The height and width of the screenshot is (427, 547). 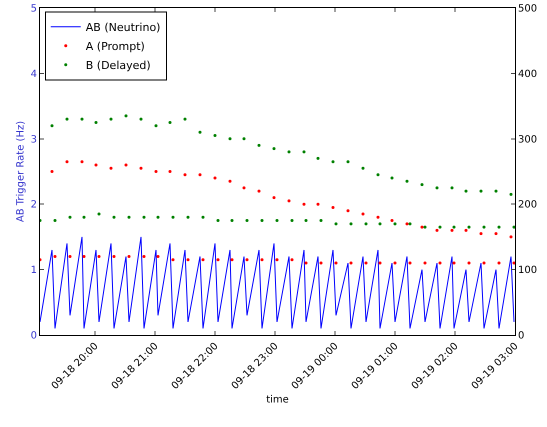 I want to click on y-tick-label: 3, so click(x=33, y=140).